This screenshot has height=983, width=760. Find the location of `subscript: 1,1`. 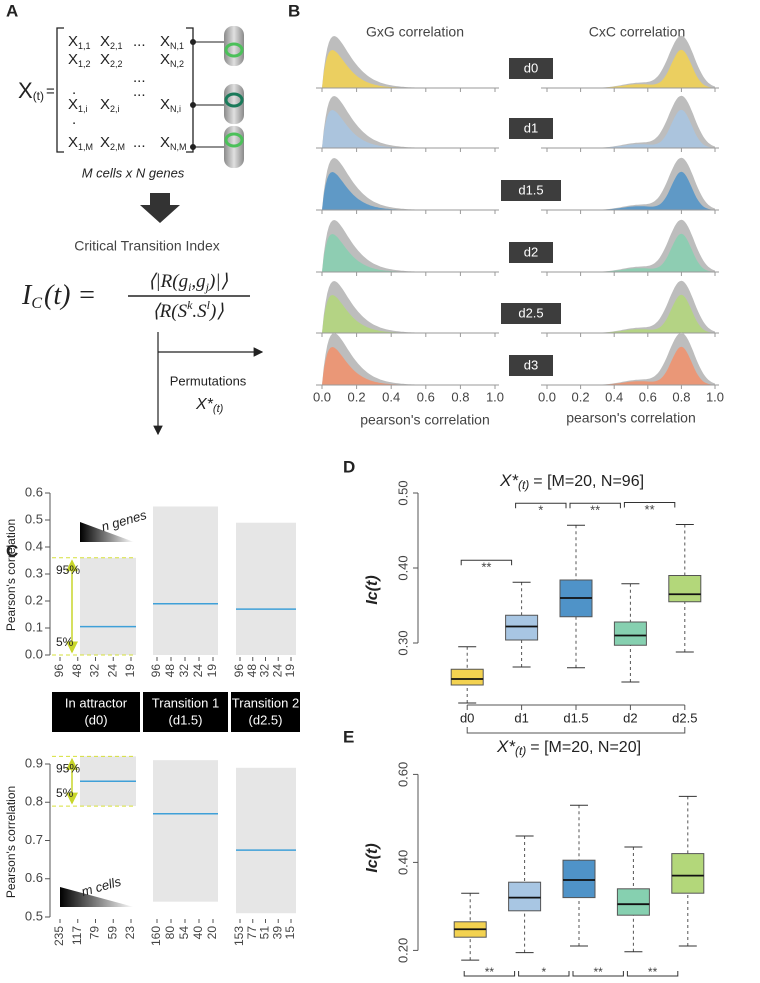

subscript: 1,1 is located at coordinates (84, 46).